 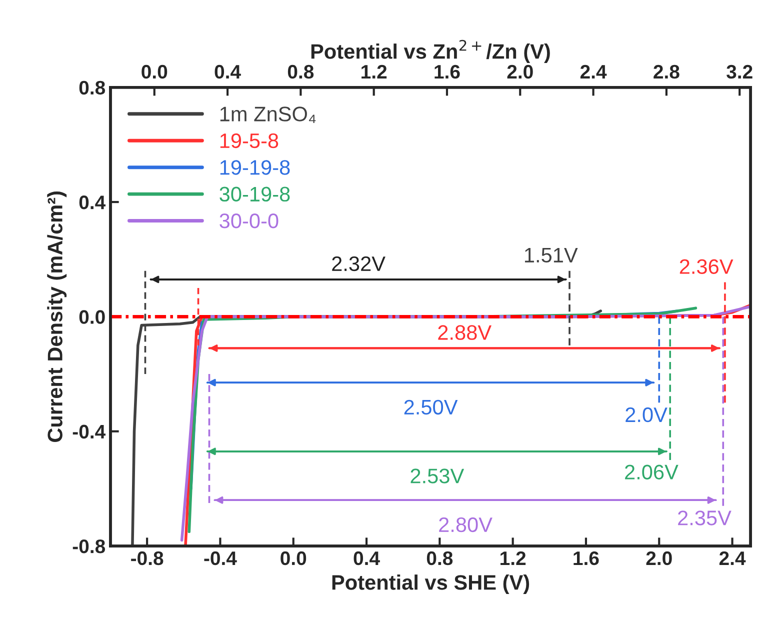 What do you see at coordinates (249, 140) in the screenshot?
I see `legend-label: 19-5-8` at bounding box center [249, 140].